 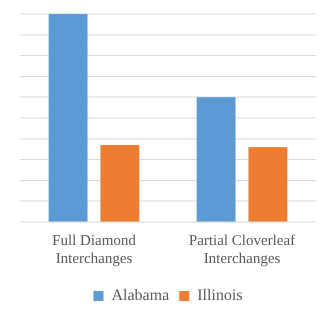 What do you see at coordinates (94, 240) in the screenshot?
I see `category-label: Full Diamond` at bounding box center [94, 240].